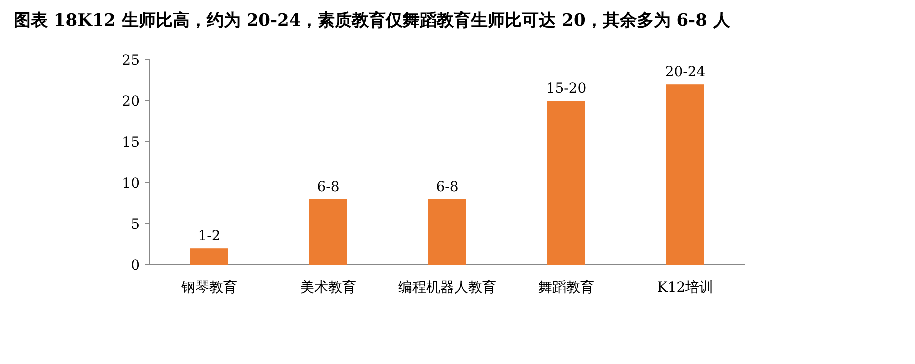 Image resolution: width=915 pixels, height=364 pixels. I want to click on y-tick-label: 15, so click(131, 143).